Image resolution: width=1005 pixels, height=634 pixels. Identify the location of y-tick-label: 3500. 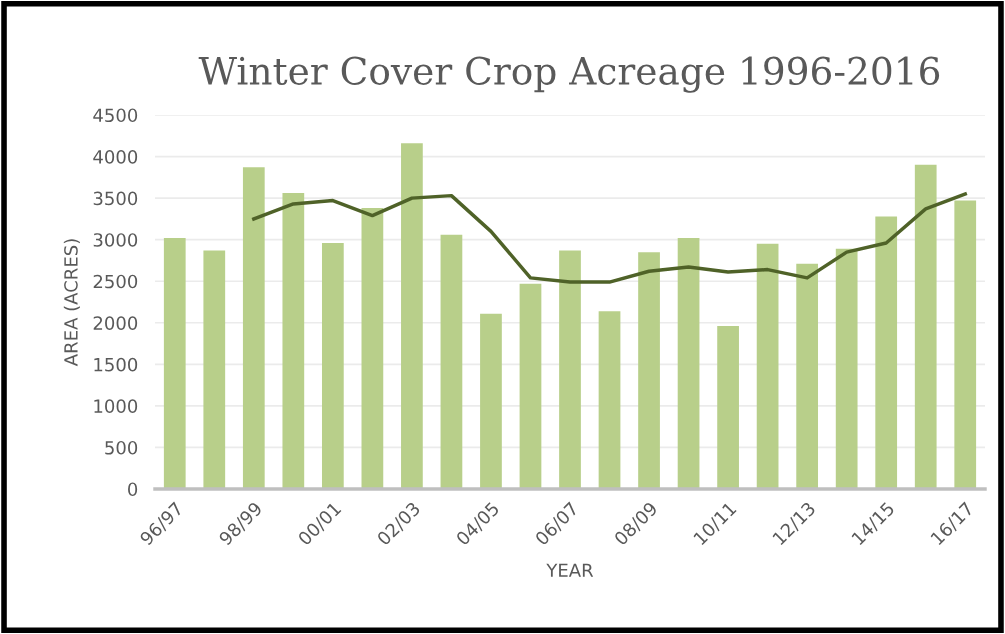
(115, 198).